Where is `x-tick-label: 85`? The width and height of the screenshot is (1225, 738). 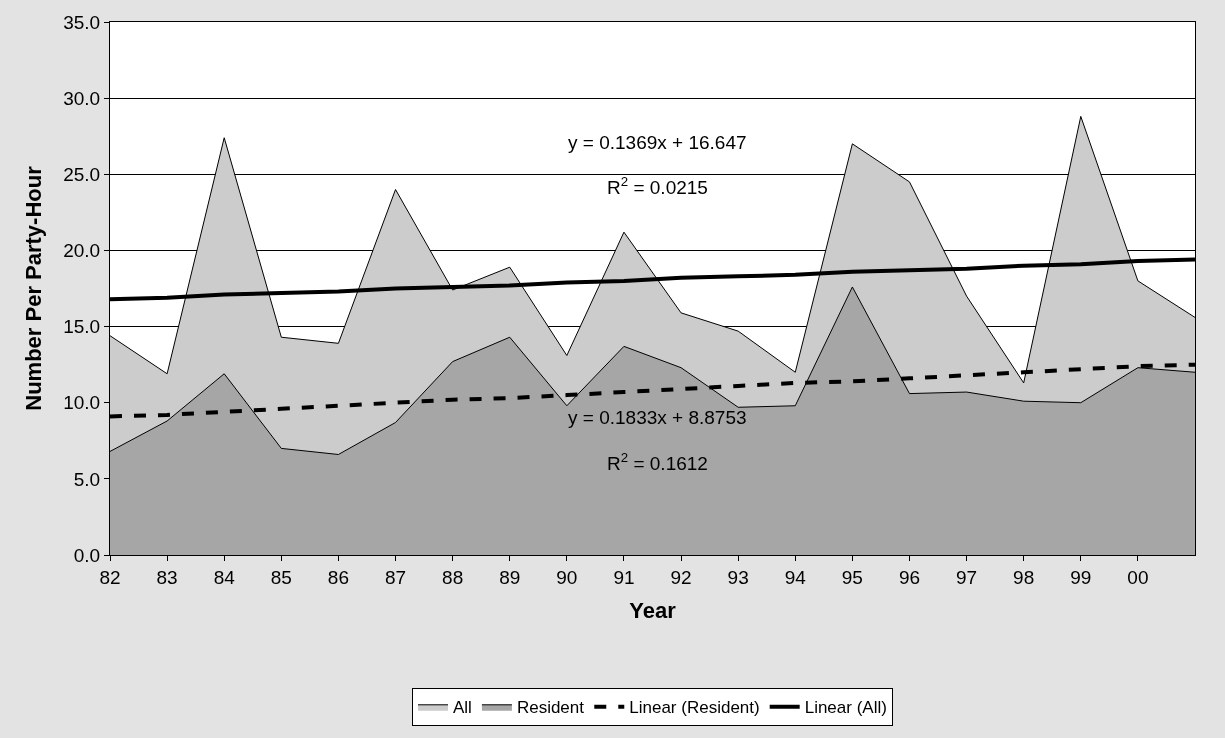 x-tick-label: 85 is located at coordinates (281, 577).